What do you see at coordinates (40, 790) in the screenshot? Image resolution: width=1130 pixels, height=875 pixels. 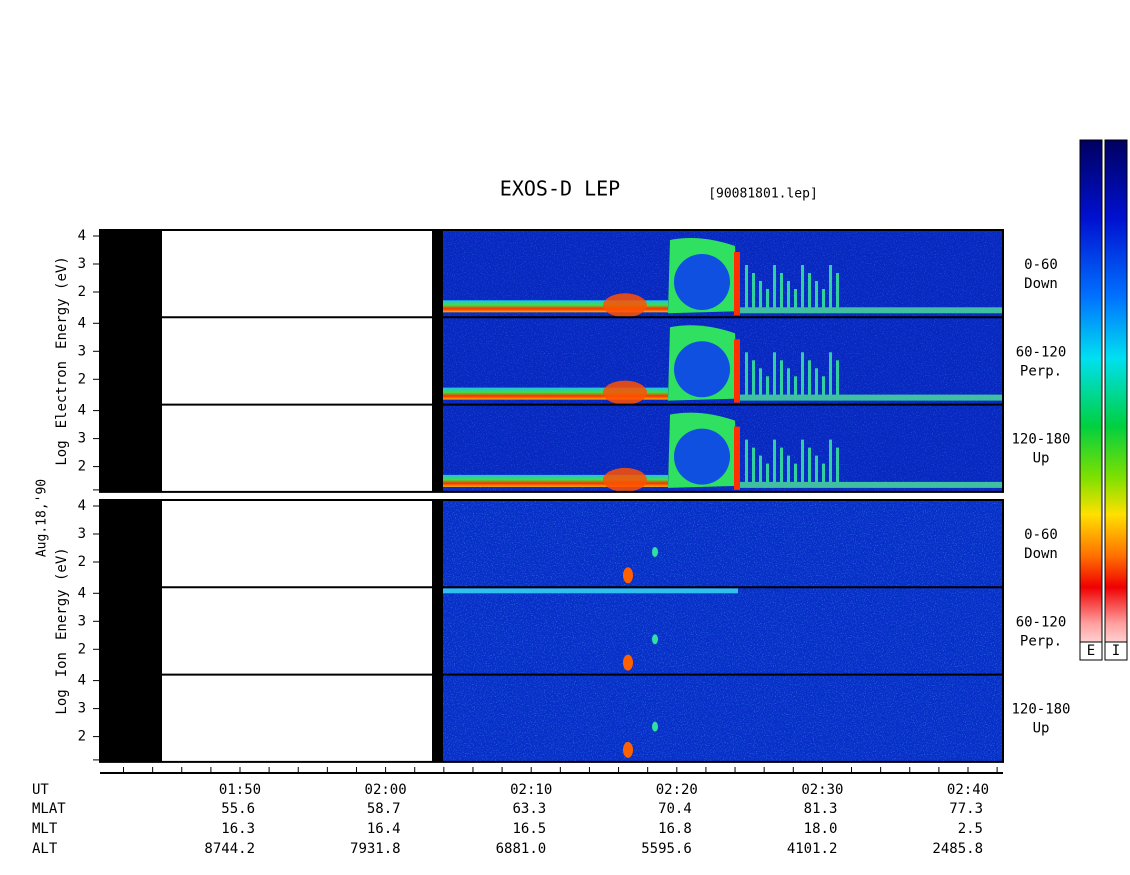 I see `row-label: UT` at bounding box center [40, 790].